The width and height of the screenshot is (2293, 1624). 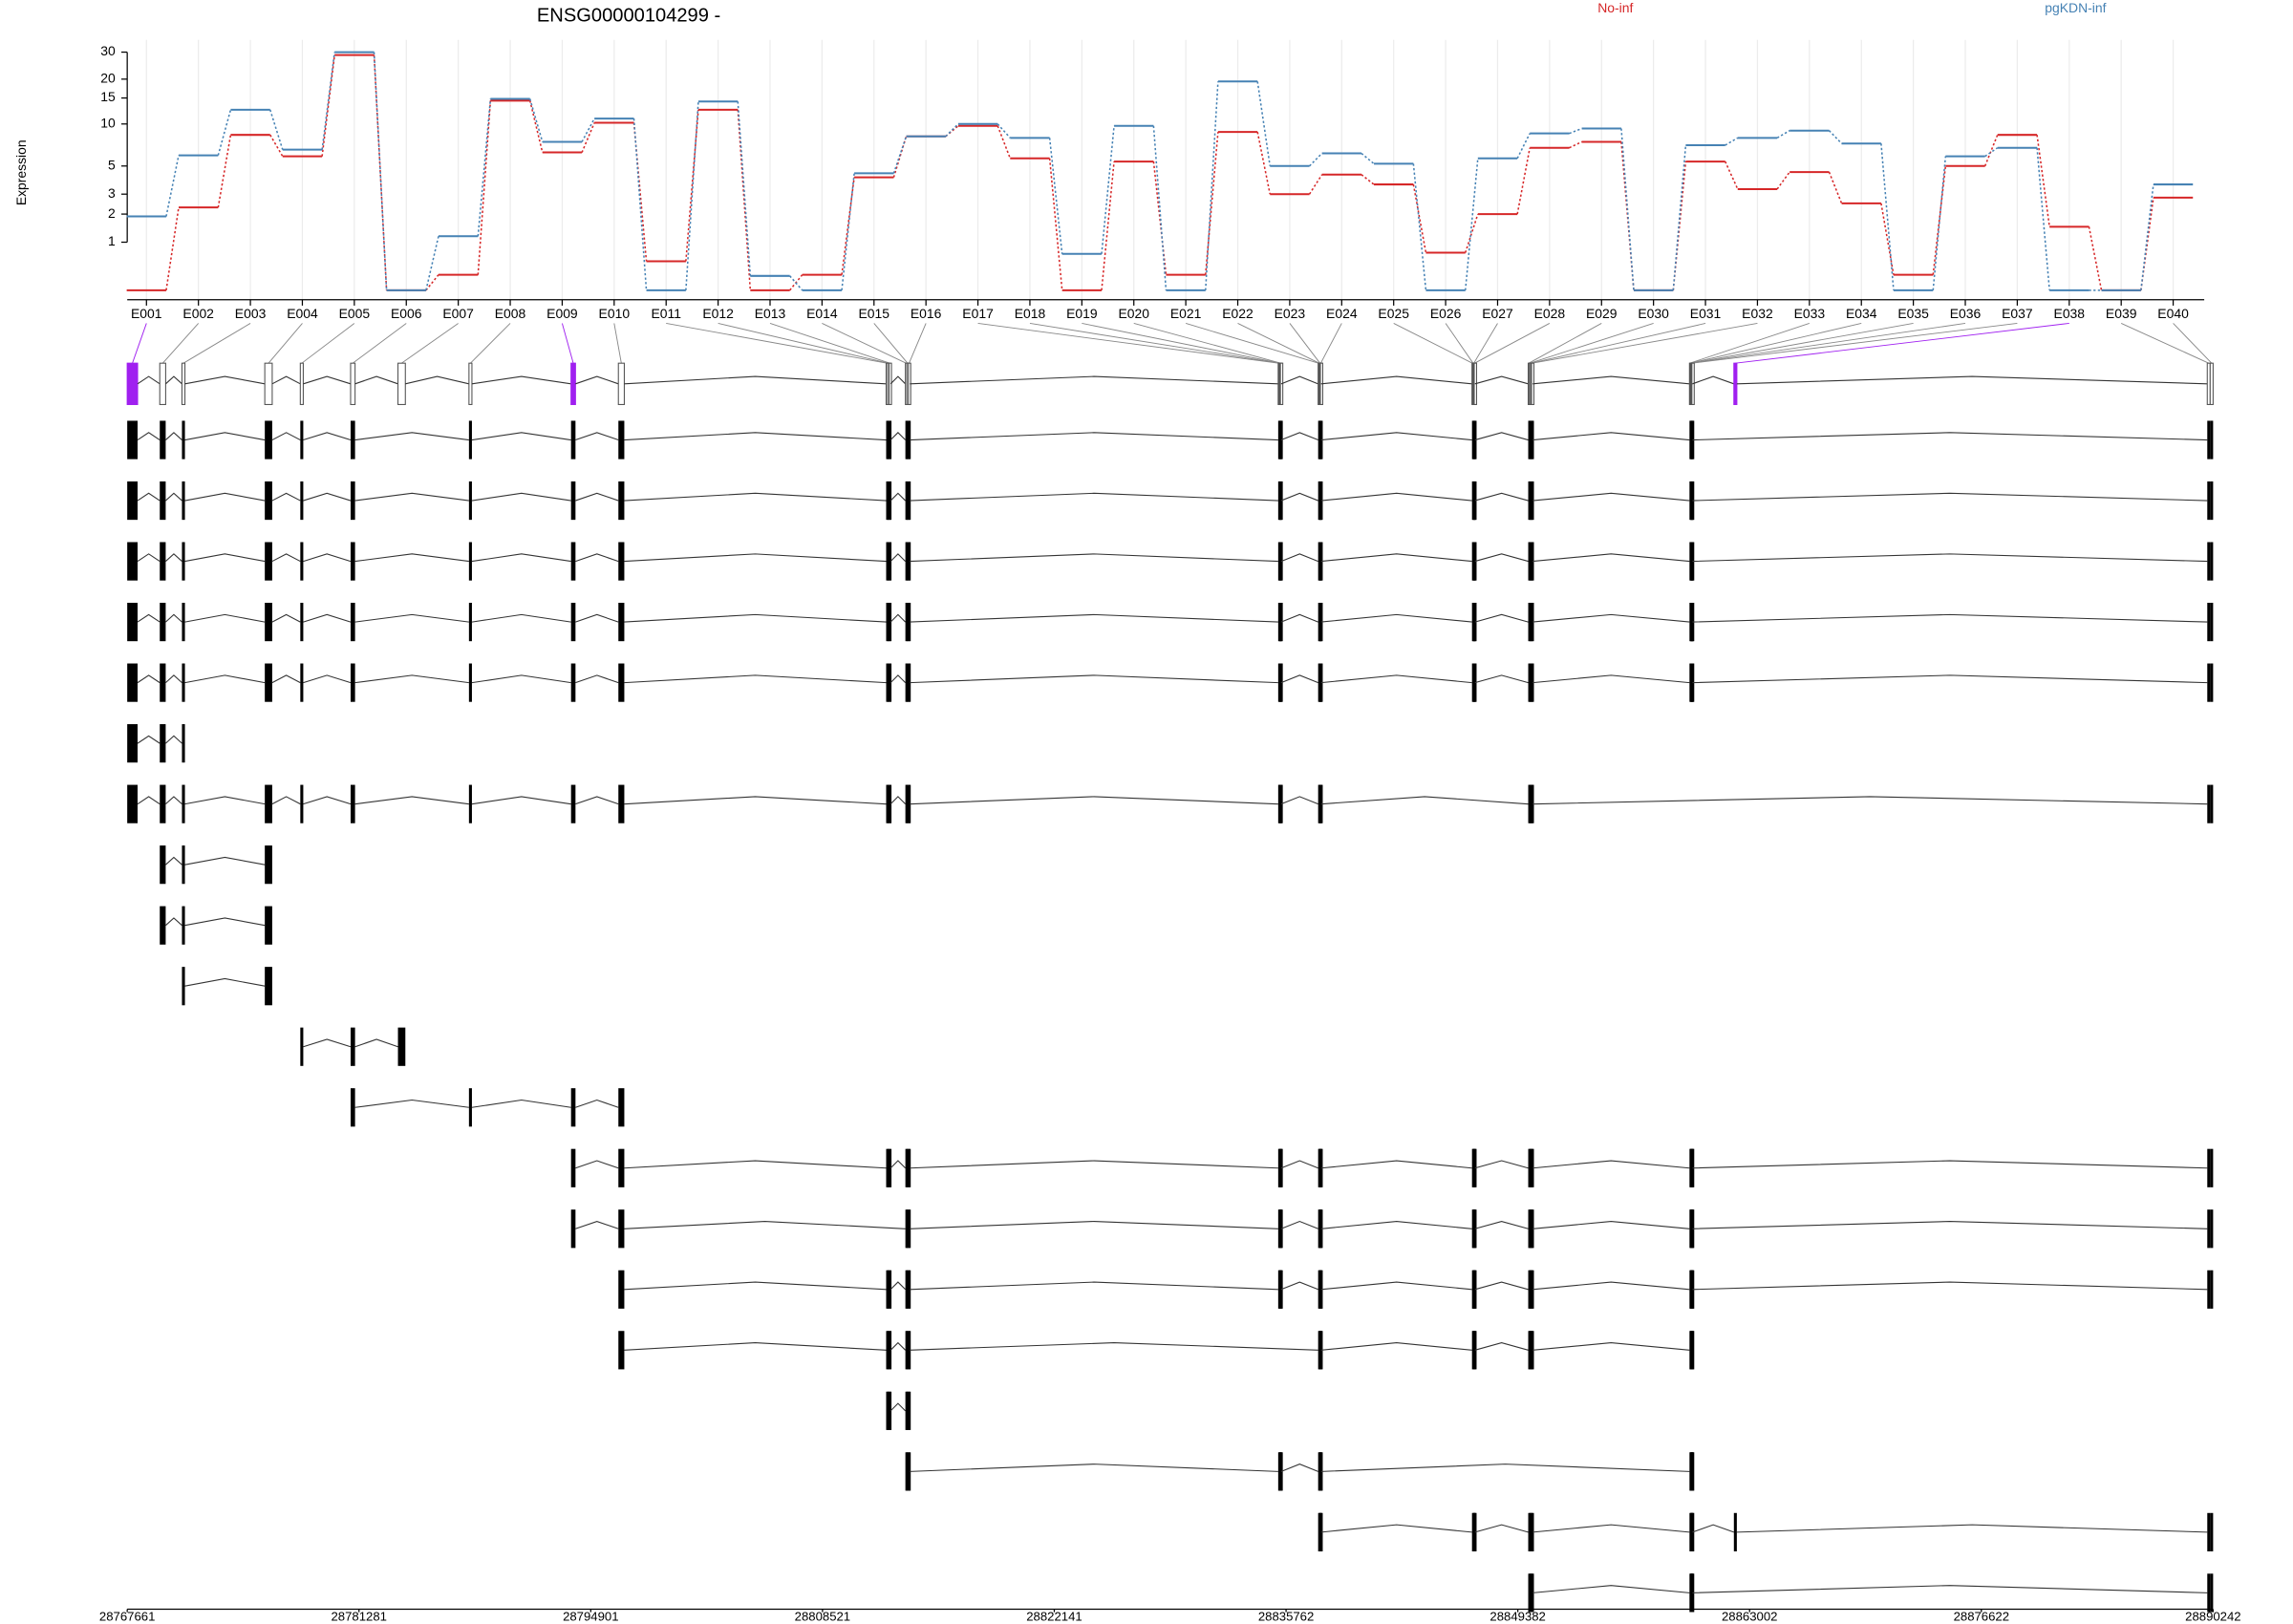 What do you see at coordinates (1810, 314) in the screenshot?
I see `x-tick-label: E033` at bounding box center [1810, 314].